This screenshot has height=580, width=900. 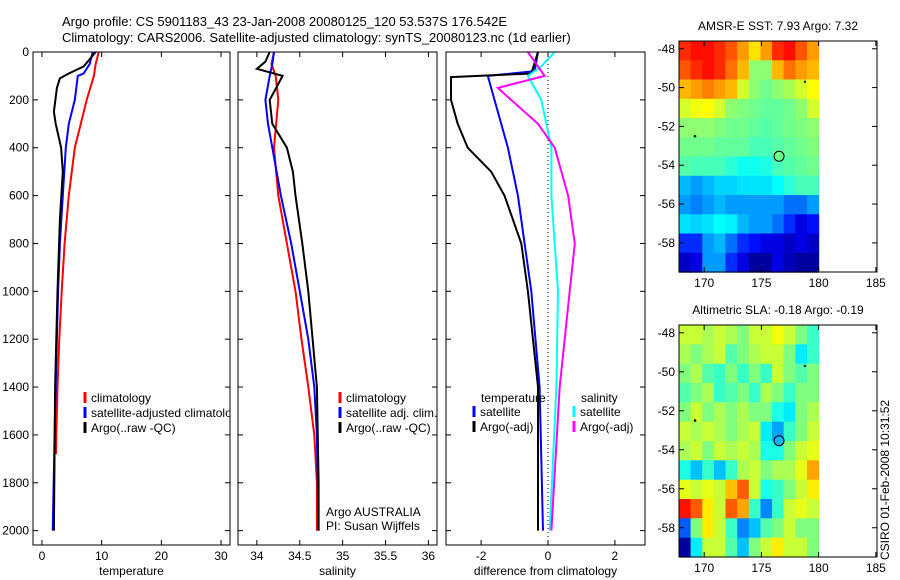 What do you see at coordinates (221, 556) in the screenshot?
I see `x-tick-label: 30` at bounding box center [221, 556].